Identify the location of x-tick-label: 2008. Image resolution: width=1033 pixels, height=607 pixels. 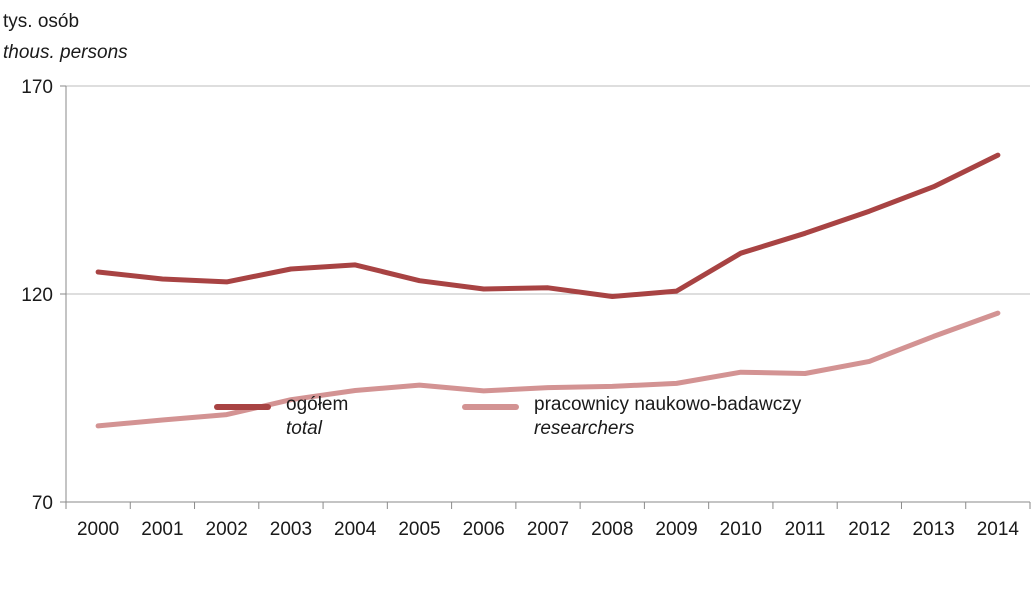
(612, 529).